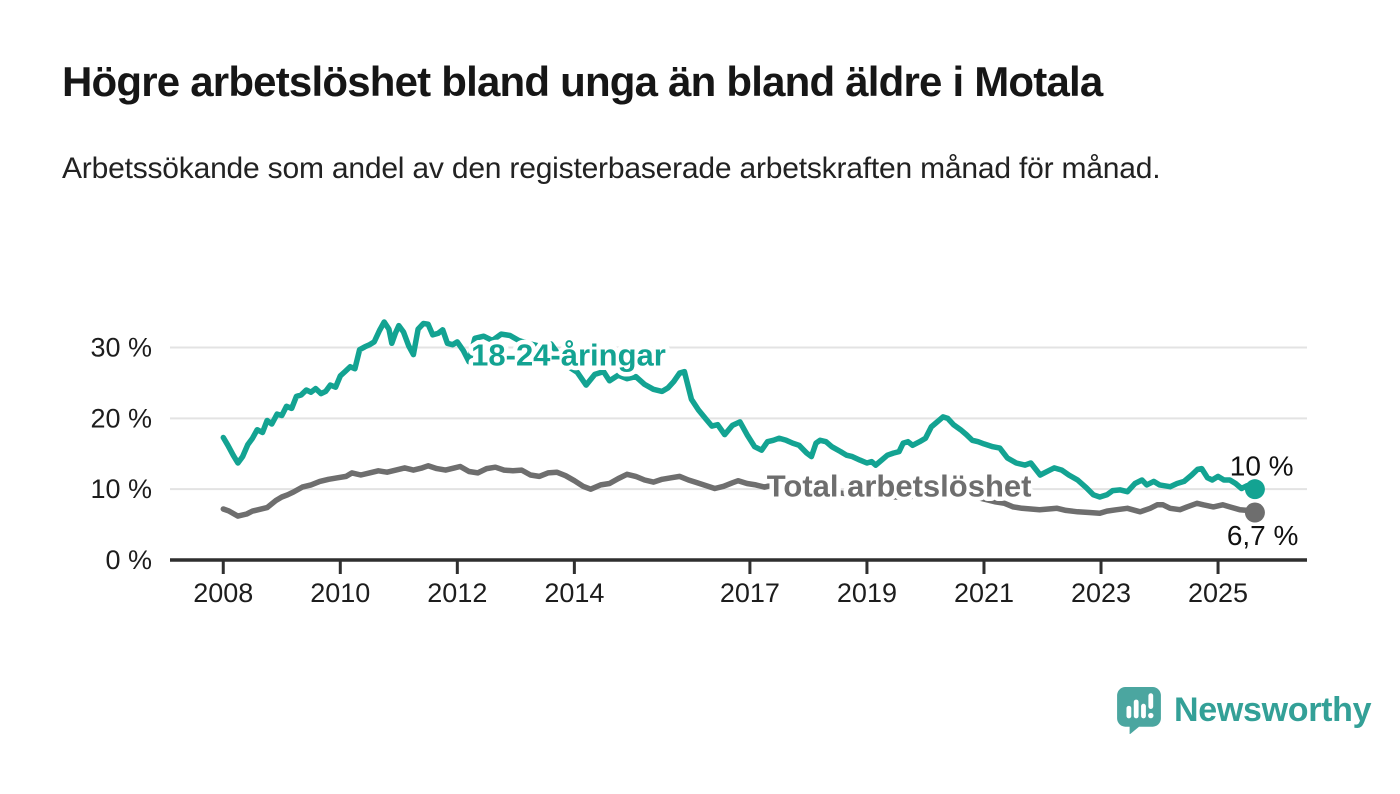 The height and width of the screenshot is (794, 1400). Describe the element at coordinates (1273, 709) in the screenshot. I see `newsworthy-logo-text: Newsworthy` at that location.